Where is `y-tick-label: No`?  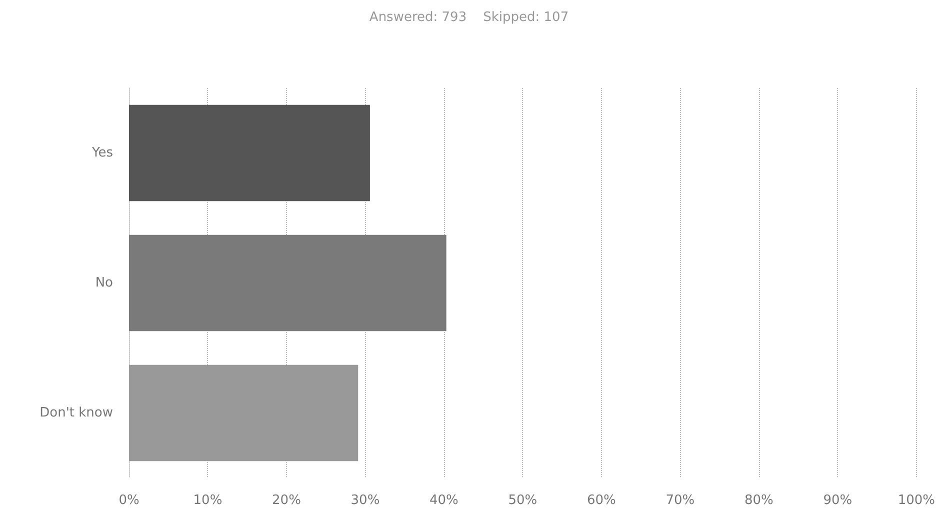 y-tick-label: No is located at coordinates (104, 283).